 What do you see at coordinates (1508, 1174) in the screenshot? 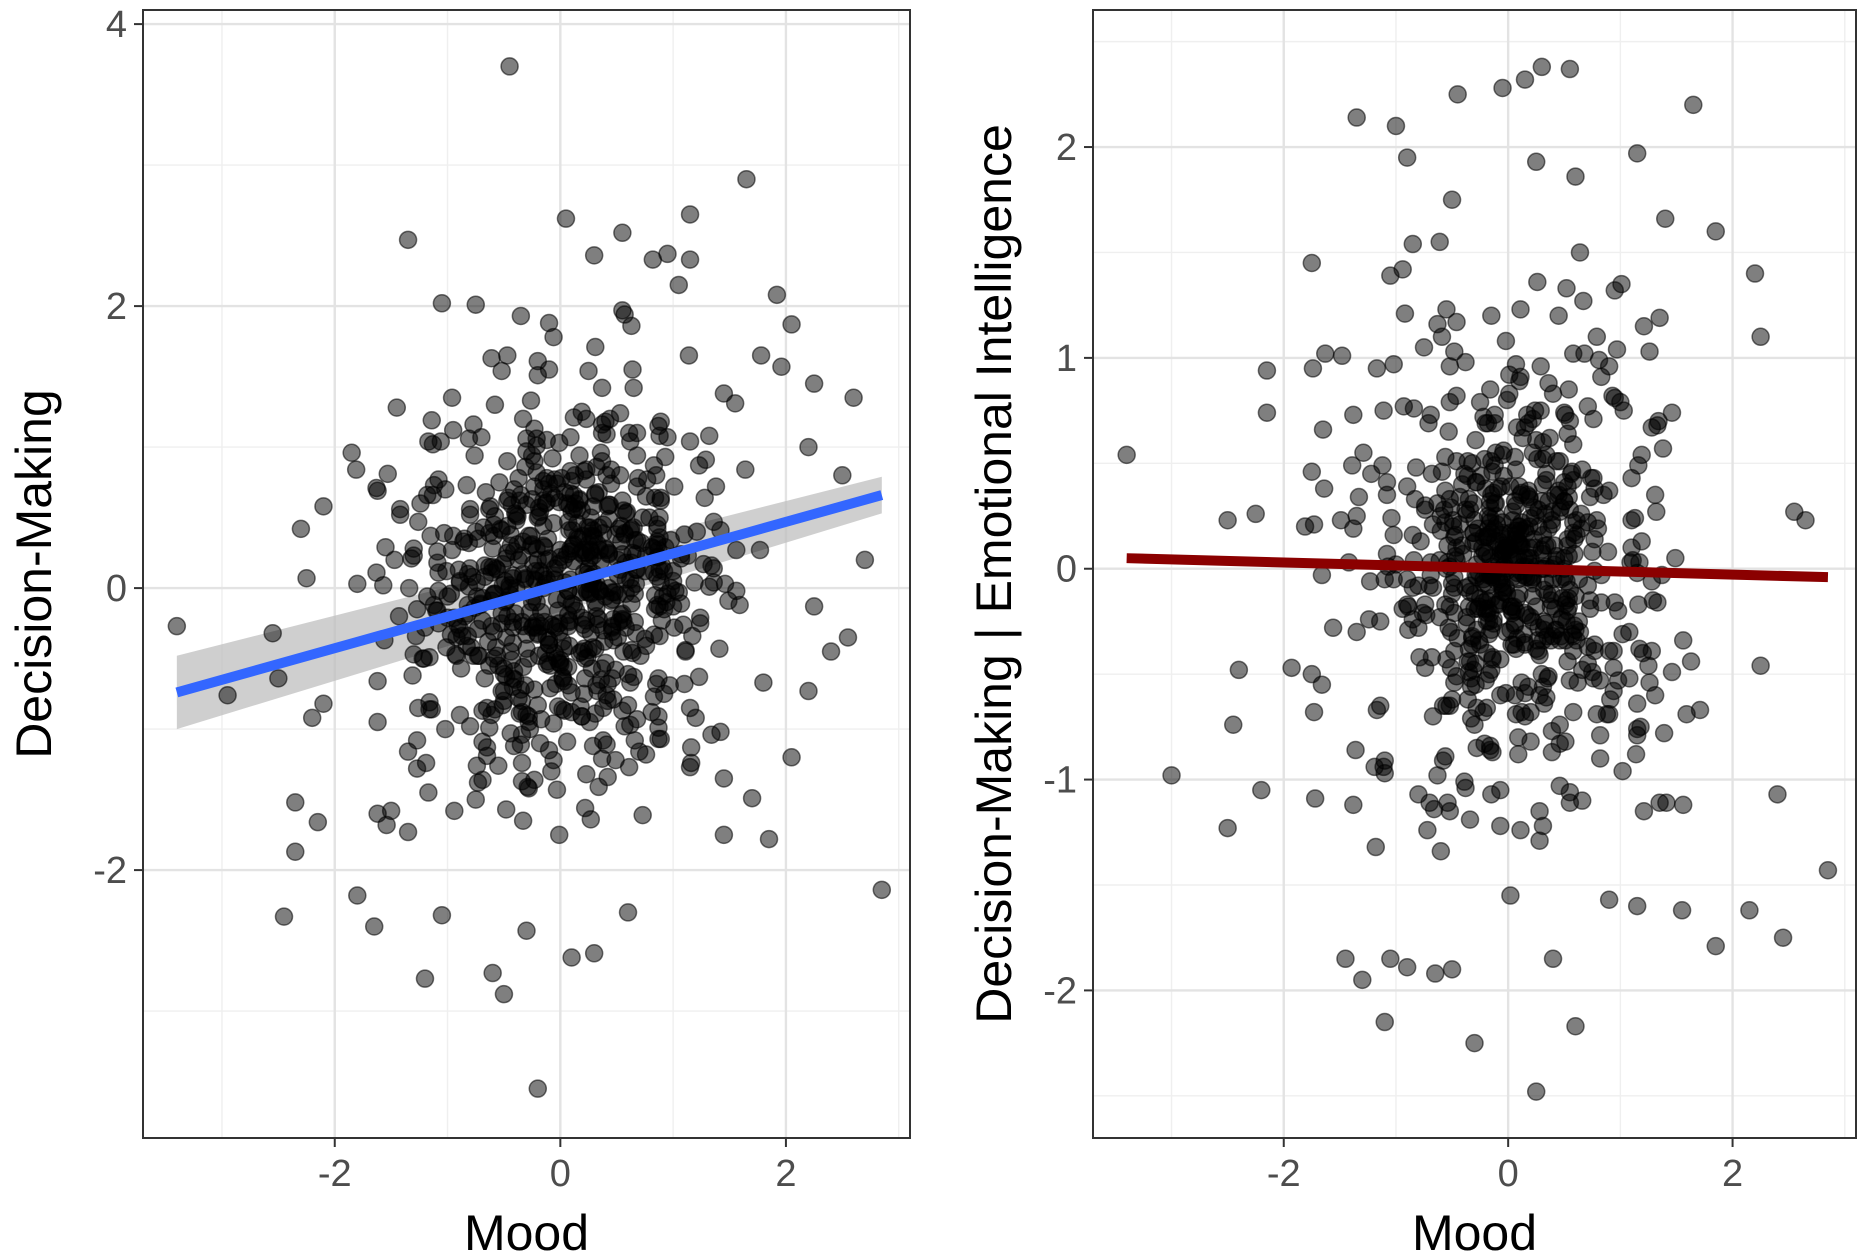
I see `right-x-tick-label: 0` at bounding box center [1508, 1174].